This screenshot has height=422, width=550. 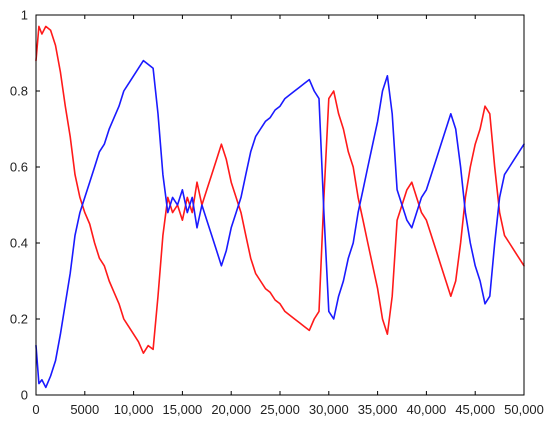 What do you see at coordinates (19, 319) in the screenshot?
I see `y-tick-label: 0.2` at bounding box center [19, 319].